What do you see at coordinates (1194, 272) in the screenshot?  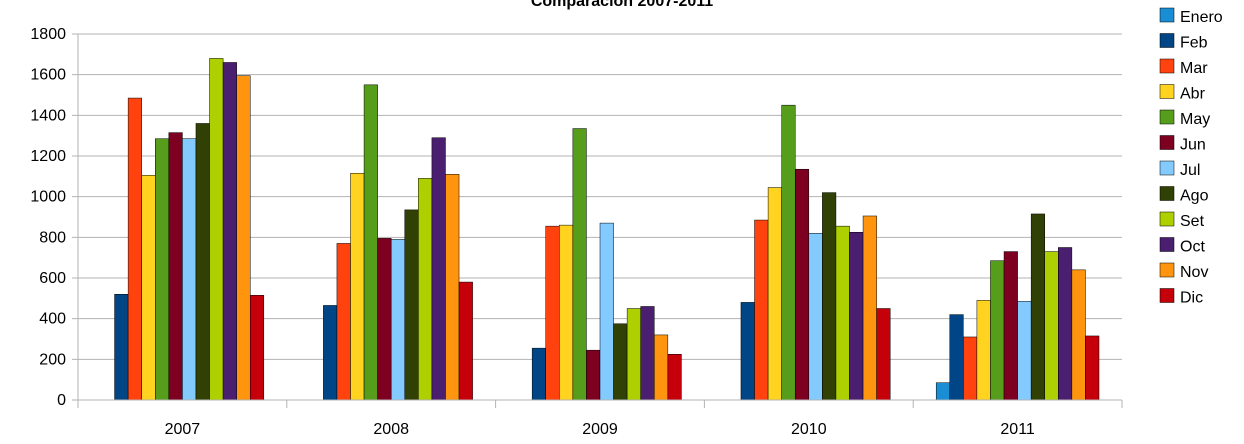 I see `legend-label: Nov` at bounding box center [1194, 272].